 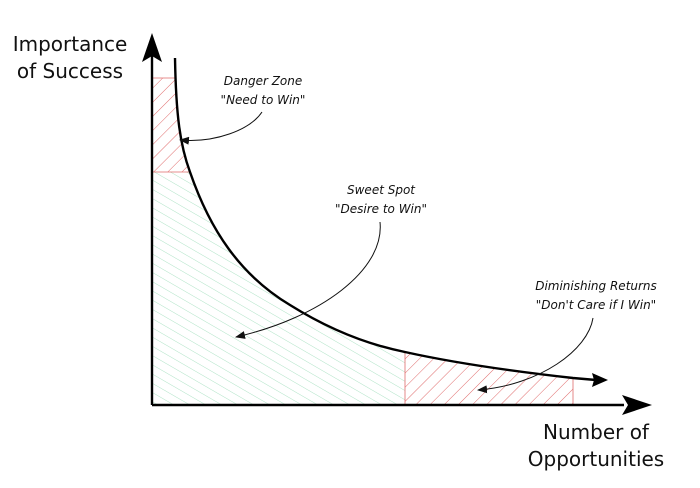 I want to click on diminishing-returns-region, so click(x=489, y=378).